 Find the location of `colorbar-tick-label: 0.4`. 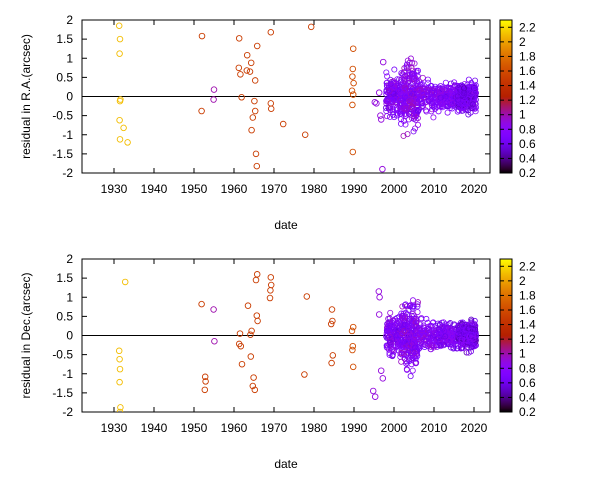

colorbar-tick-label: 0.4 is located at coordinates (527, 397).